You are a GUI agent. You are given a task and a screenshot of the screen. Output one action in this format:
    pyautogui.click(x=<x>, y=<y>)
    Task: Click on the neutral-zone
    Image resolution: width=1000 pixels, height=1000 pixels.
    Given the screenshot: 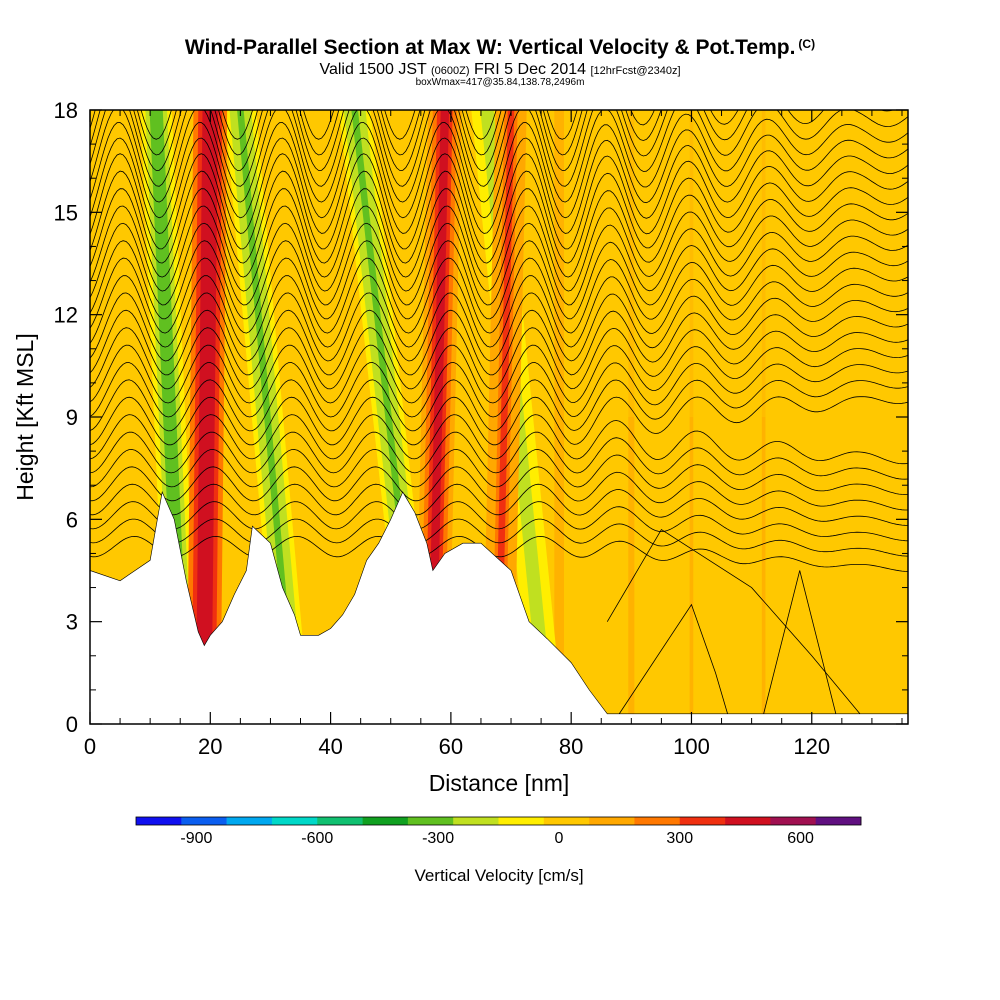 What is the action you would take?
    pyautogui.click(x=739, y=263)
    